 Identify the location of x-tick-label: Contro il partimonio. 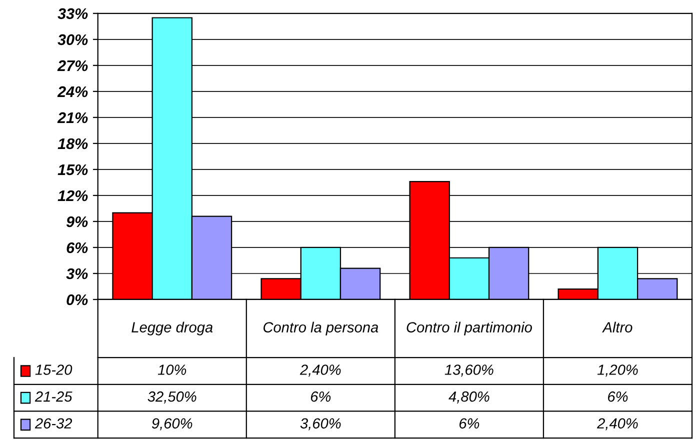
(469, 329).